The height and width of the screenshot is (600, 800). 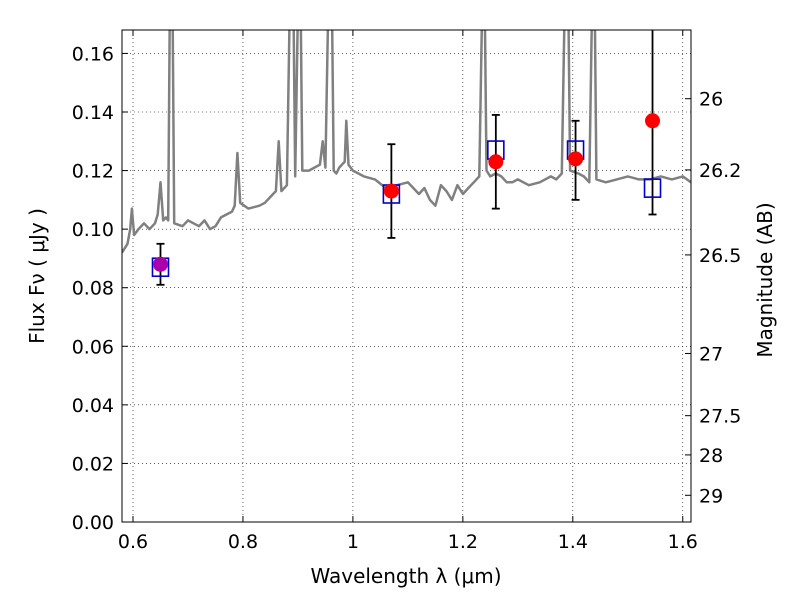 What do you see at coordinates (406, 209) in the screenshot?
I see `model-photometry-markers` at bounding box center [406, 209].